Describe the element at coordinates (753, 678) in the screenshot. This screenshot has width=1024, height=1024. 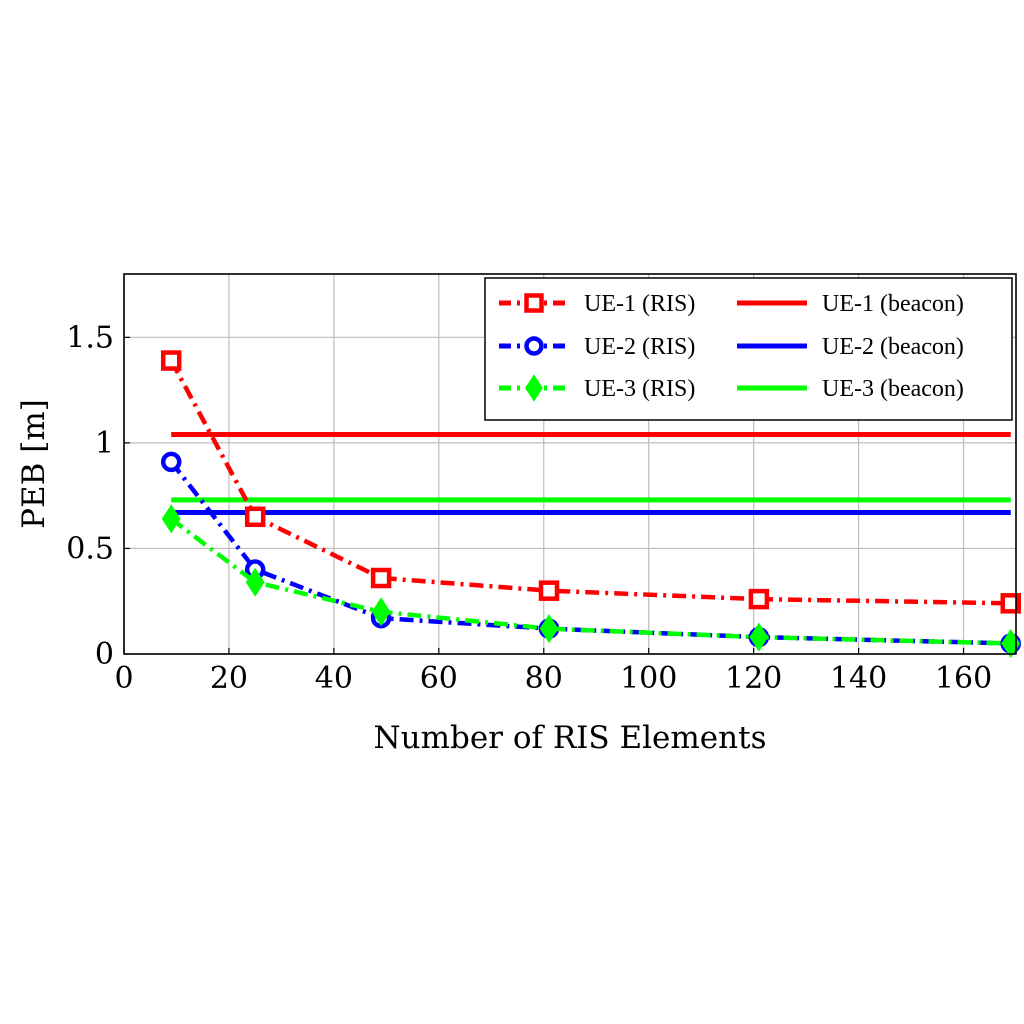
I see `x-tick-label: 120` at that location.